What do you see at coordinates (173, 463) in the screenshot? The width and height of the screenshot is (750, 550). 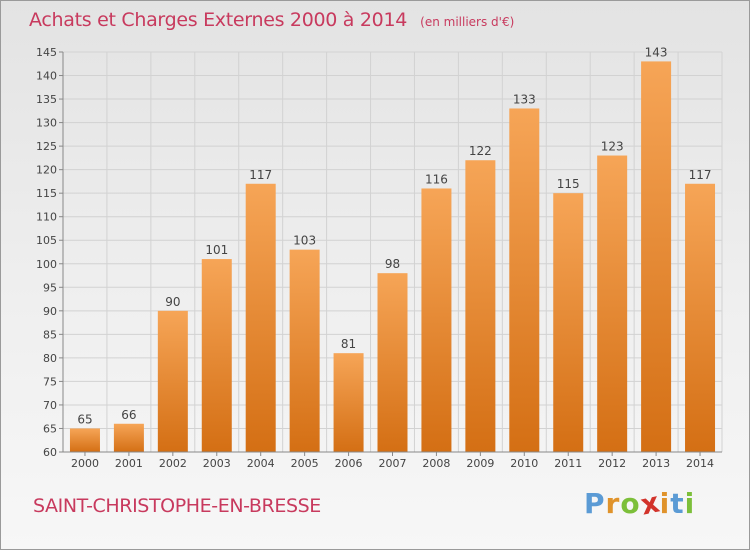 I see `x-tick-label-2002: 2002` at bounding box center [173, 463].